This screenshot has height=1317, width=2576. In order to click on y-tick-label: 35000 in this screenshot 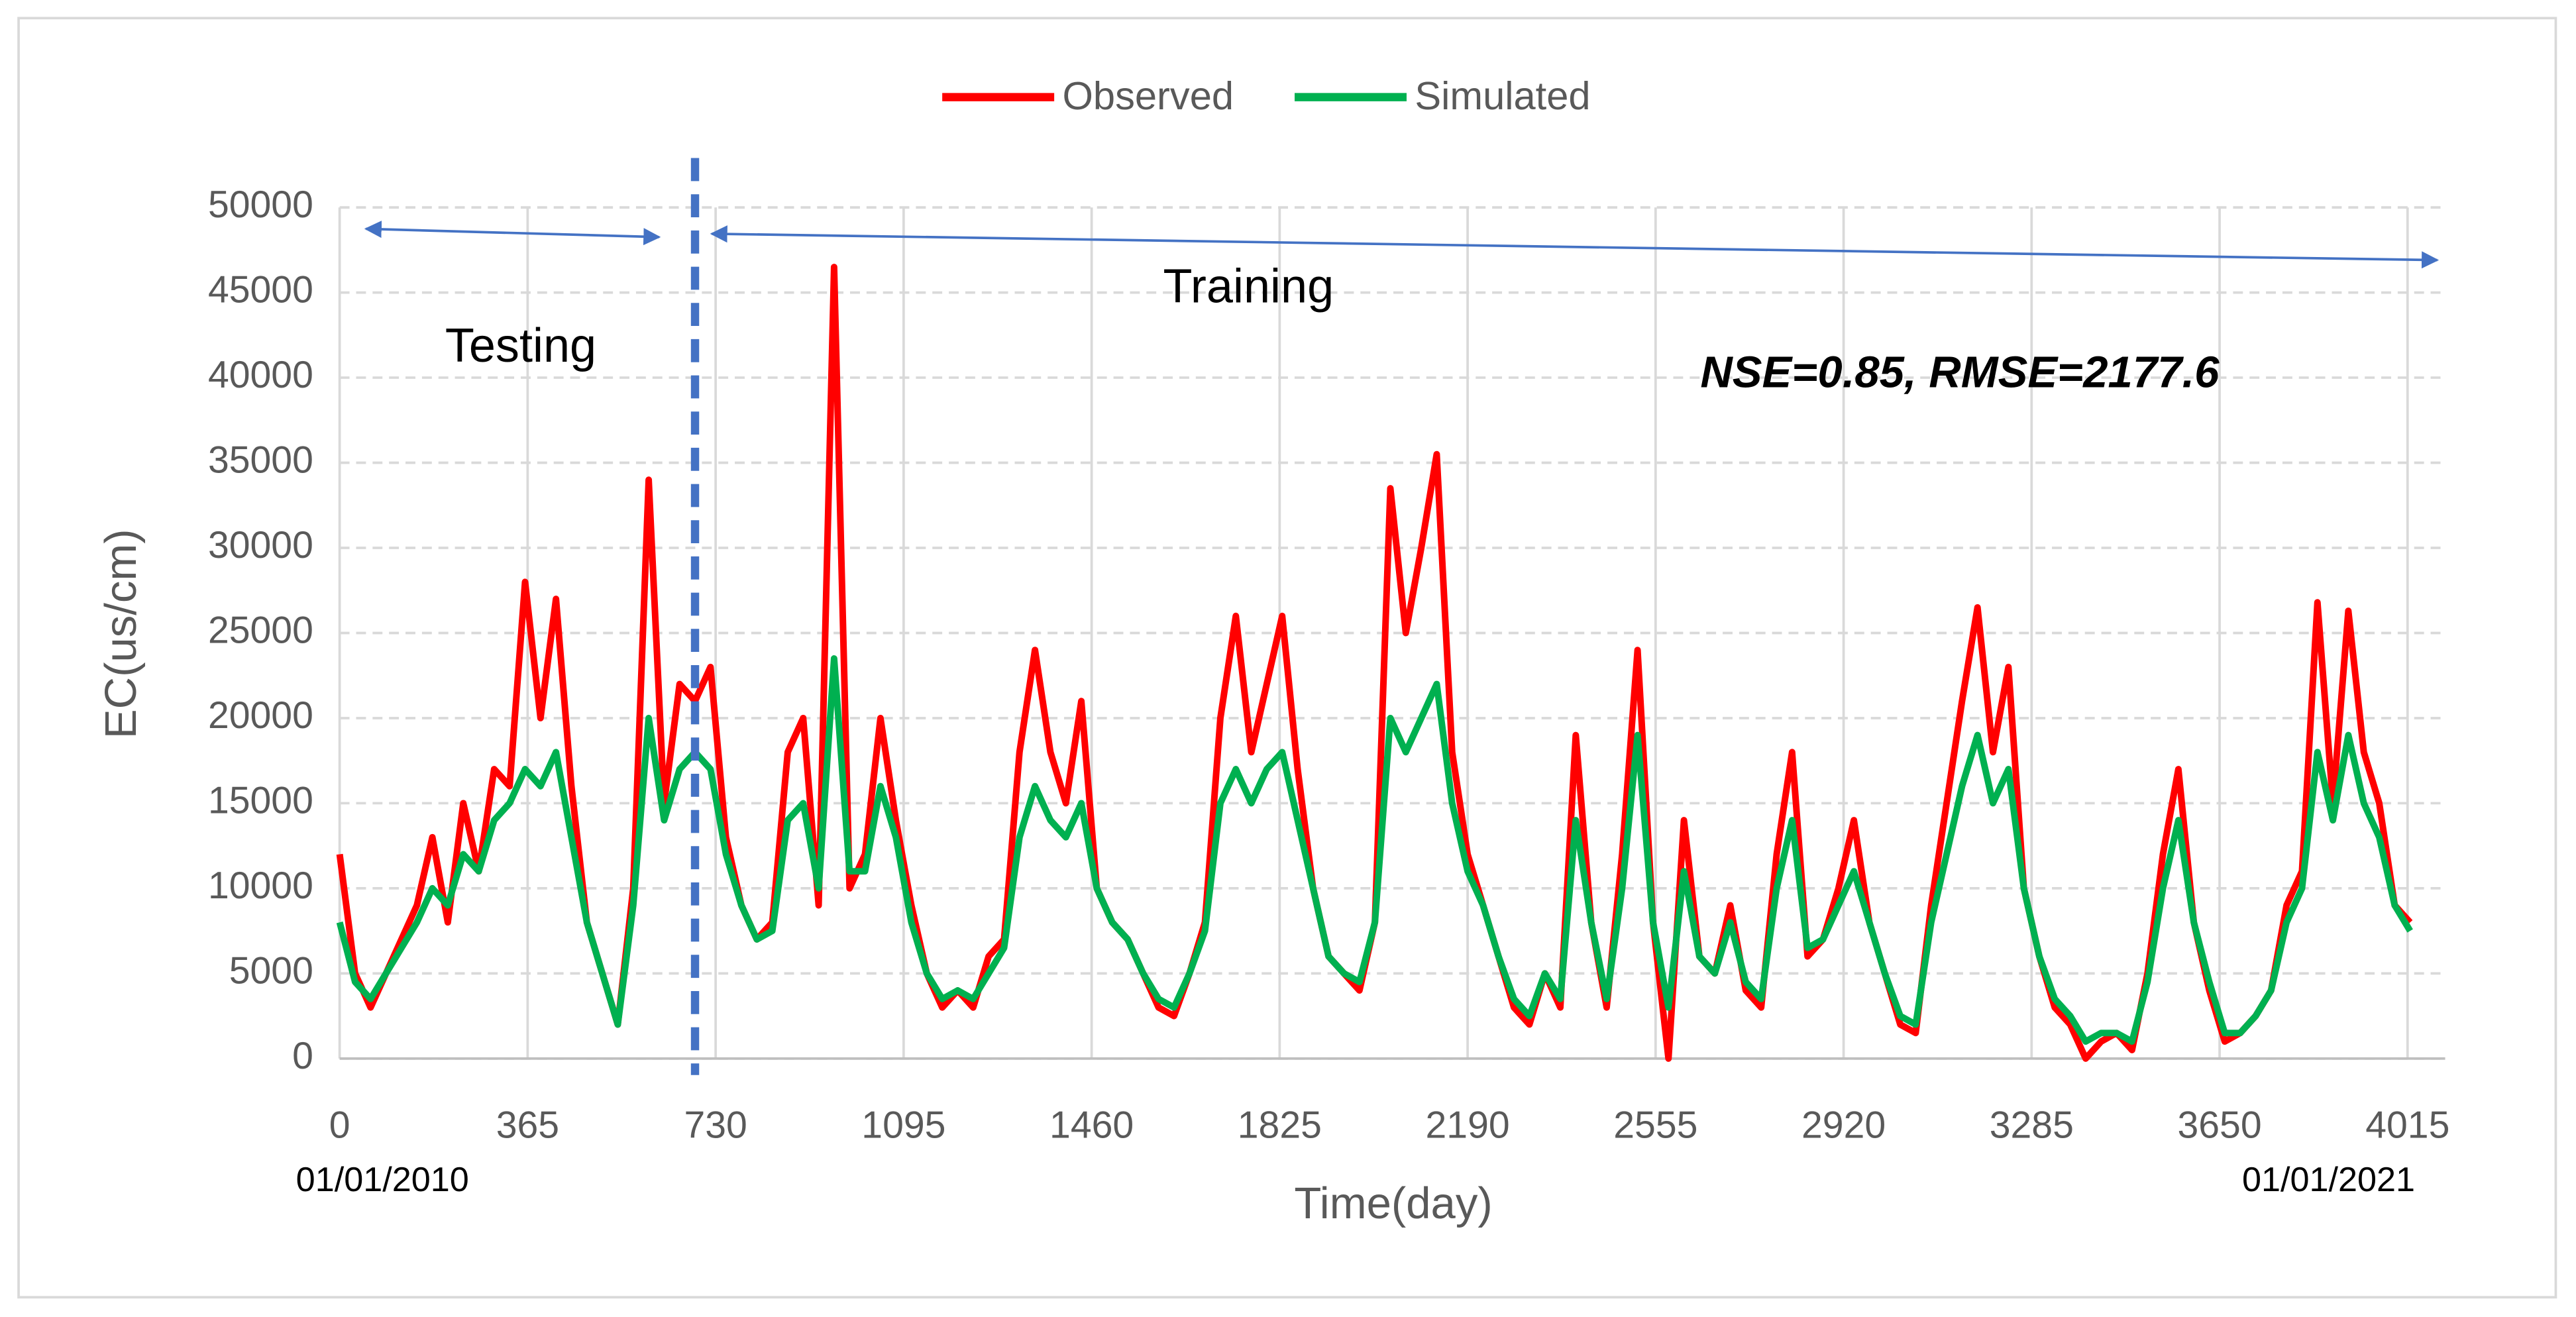, I will do `click(260, 460)`.